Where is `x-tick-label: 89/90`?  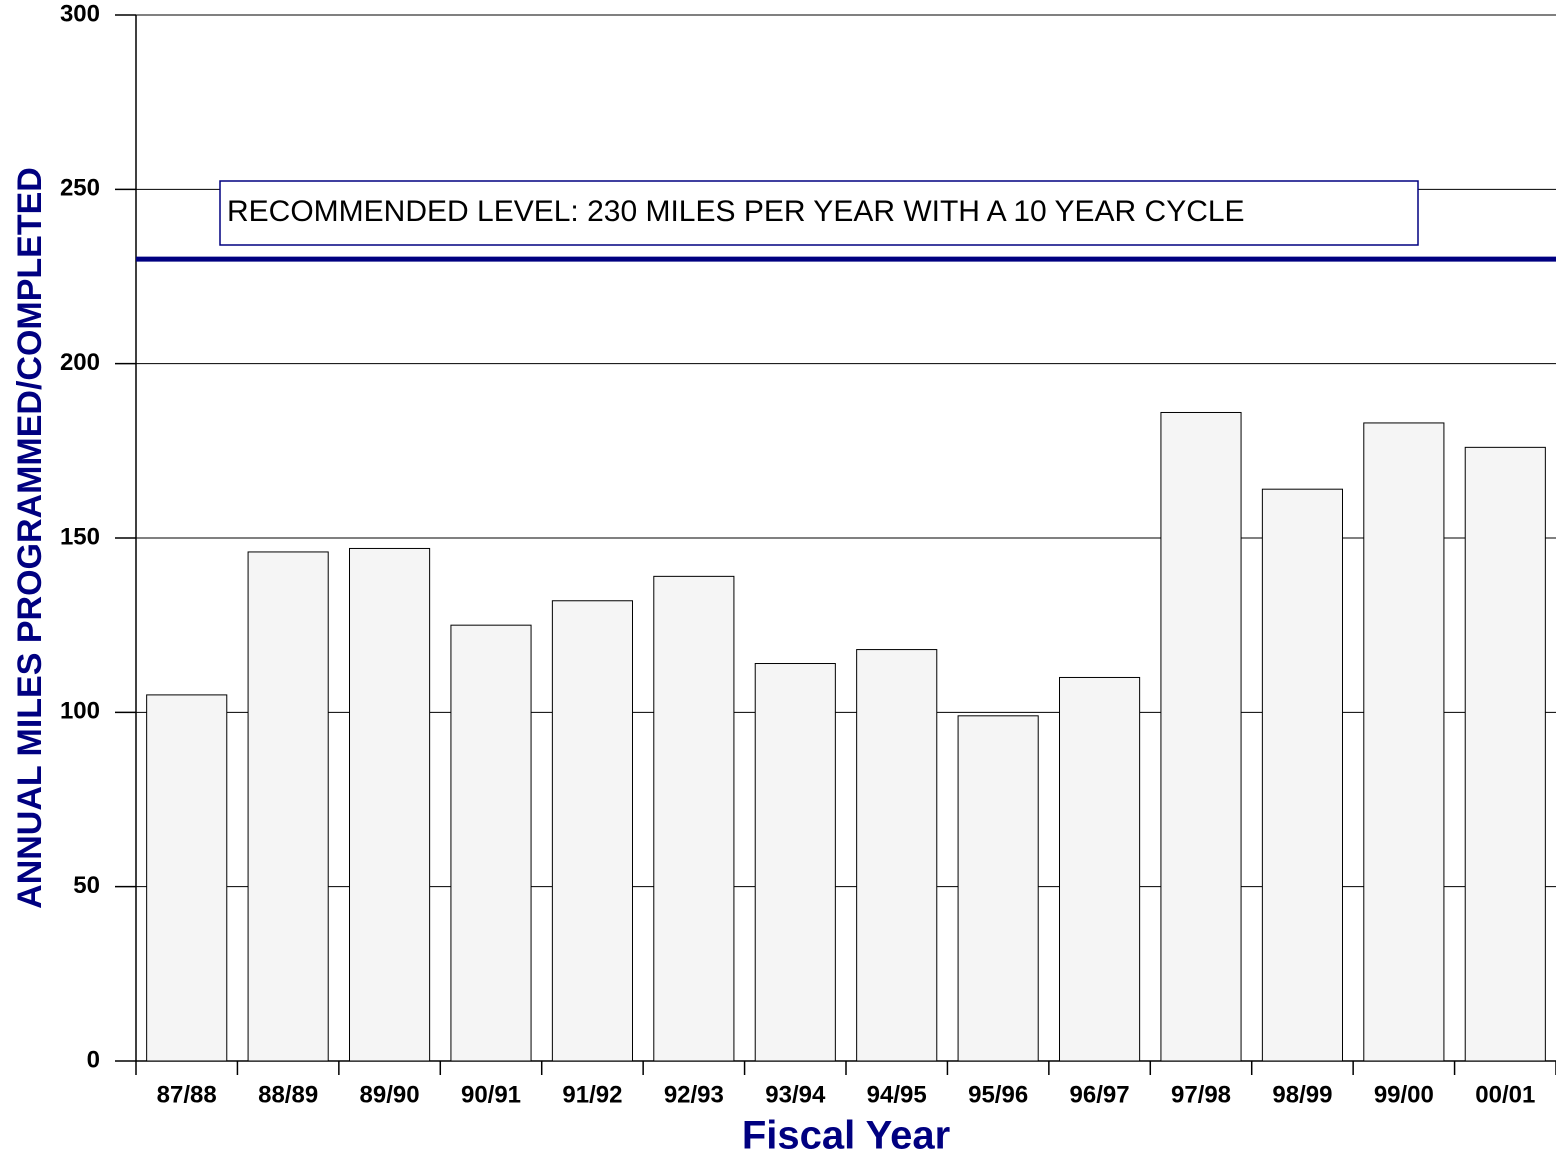 x-tick-label: 89/90 is located at coordinates (390, 1094).